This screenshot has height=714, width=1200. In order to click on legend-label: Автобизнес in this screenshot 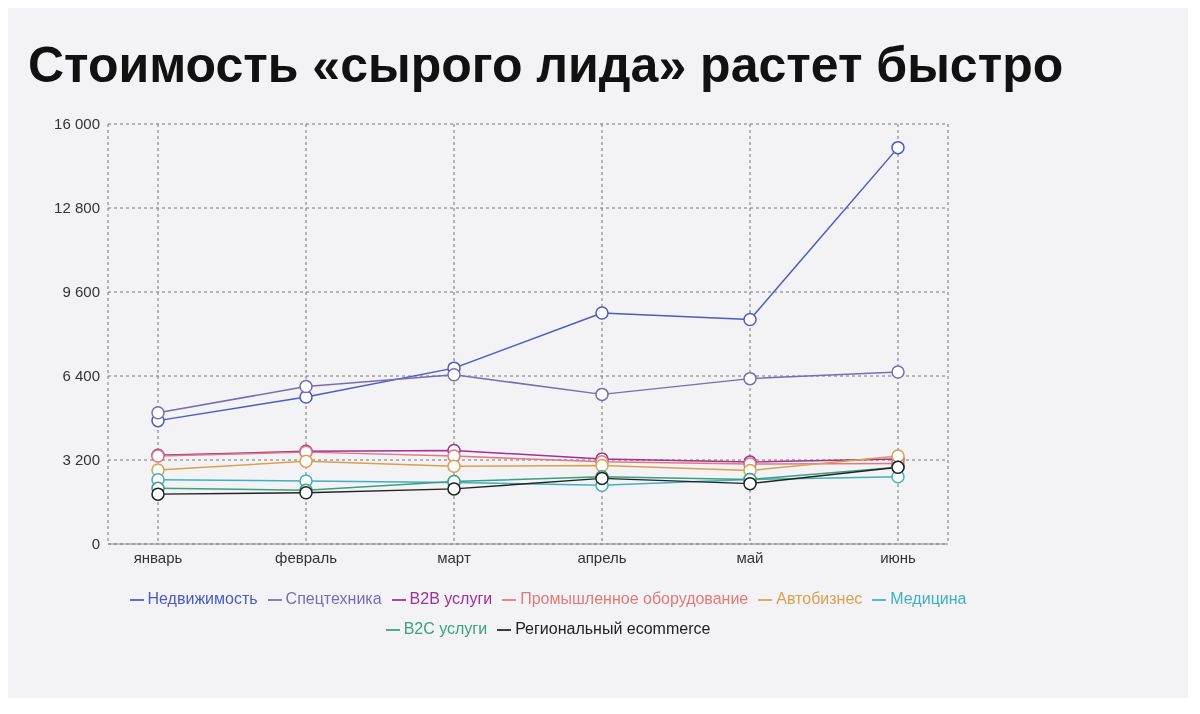, I will do `click(819, 598)`.